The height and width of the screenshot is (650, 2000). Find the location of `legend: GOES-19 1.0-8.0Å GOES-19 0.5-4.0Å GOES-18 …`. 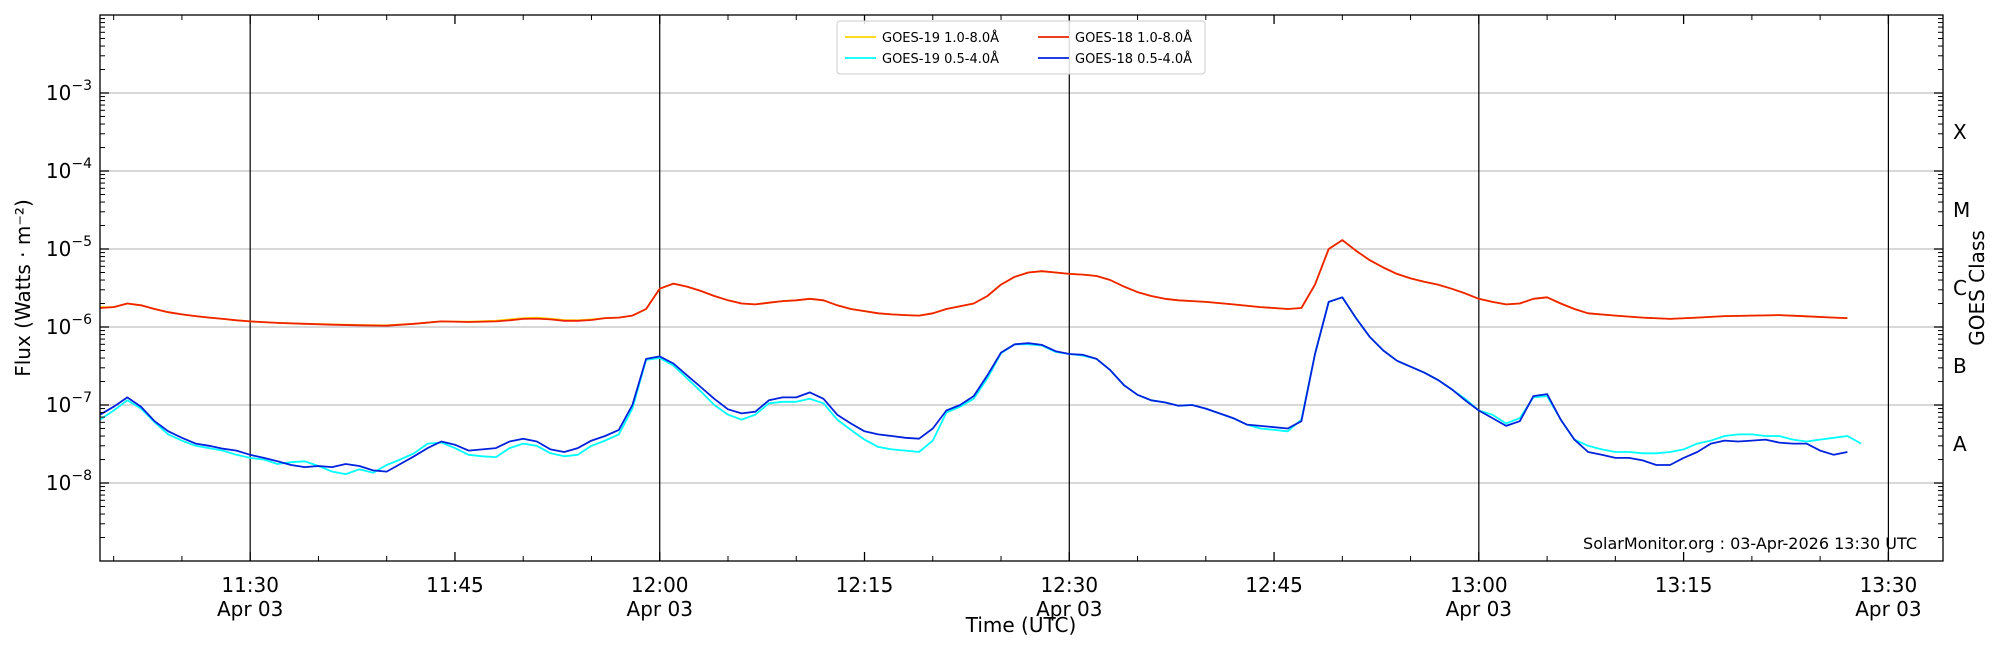

legend: GOES-19 1.0-8.0Å GOES-19 0.5-4.0Å GOES-18 … is located at coordinates (1021, 47).